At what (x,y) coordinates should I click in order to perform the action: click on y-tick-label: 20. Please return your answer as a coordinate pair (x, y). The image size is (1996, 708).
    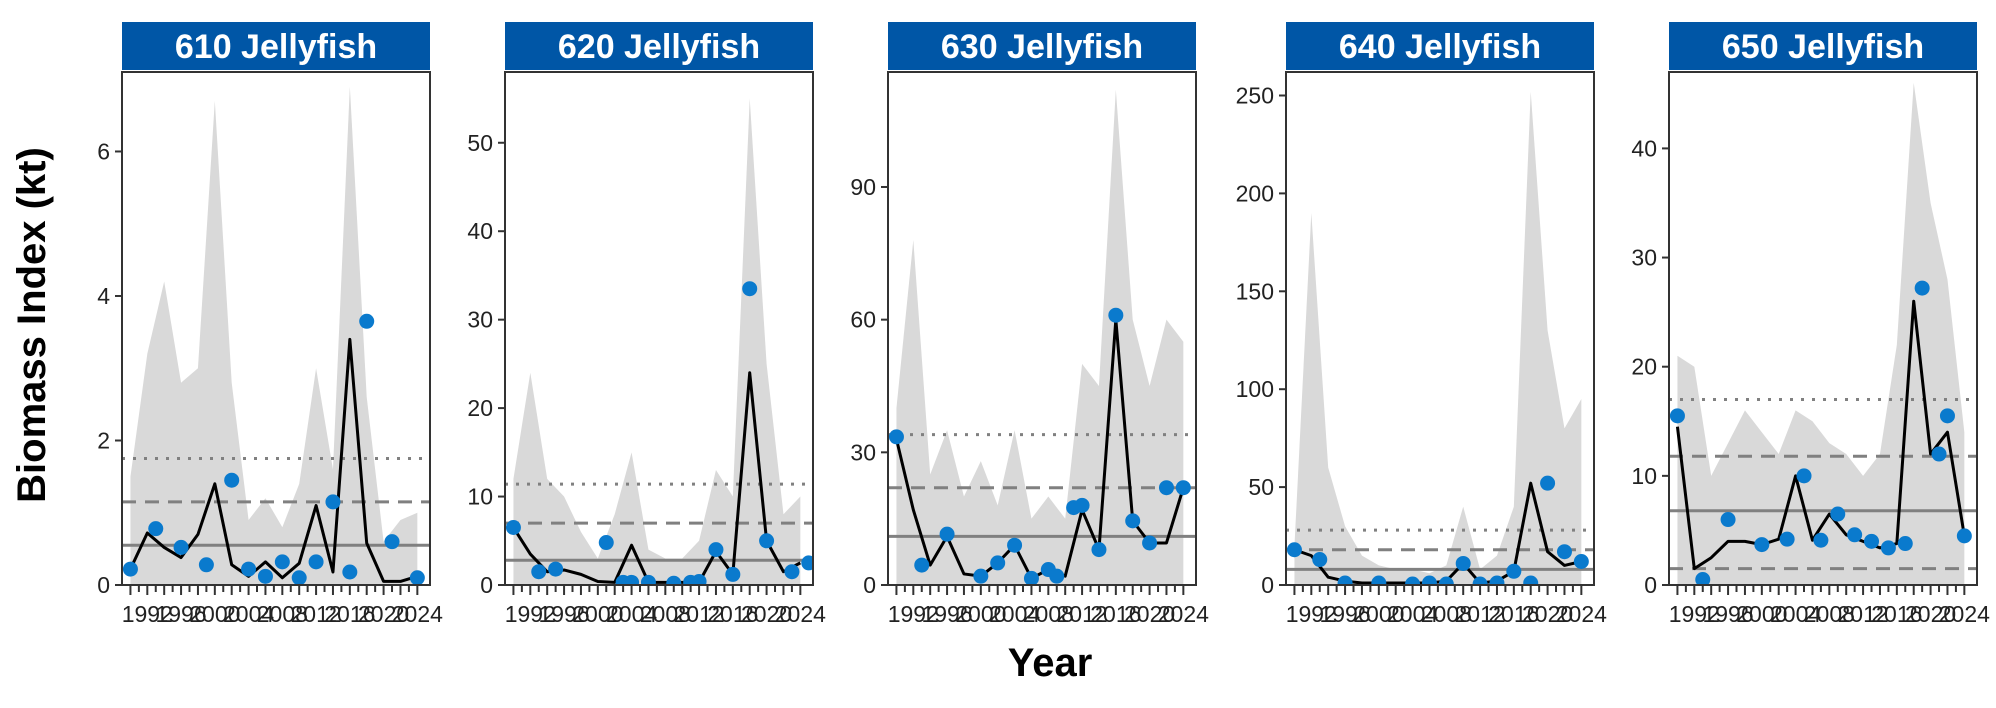
    Looking at the image, I should click on (1644, 367).